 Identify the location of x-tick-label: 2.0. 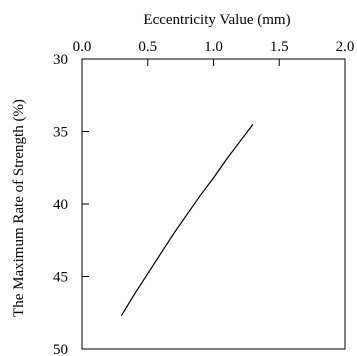
(345, 47).